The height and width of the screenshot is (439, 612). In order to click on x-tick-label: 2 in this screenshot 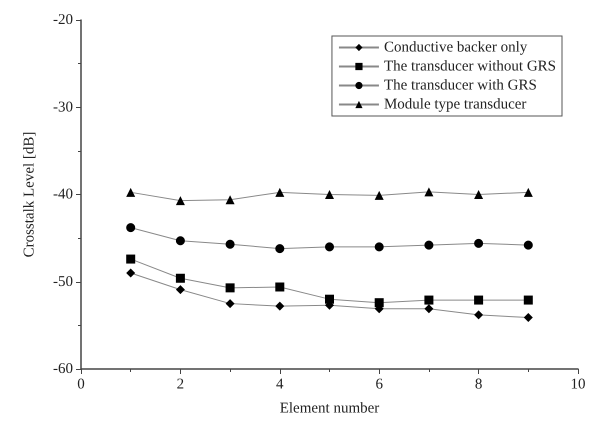, I will do `click(180, 384)`.